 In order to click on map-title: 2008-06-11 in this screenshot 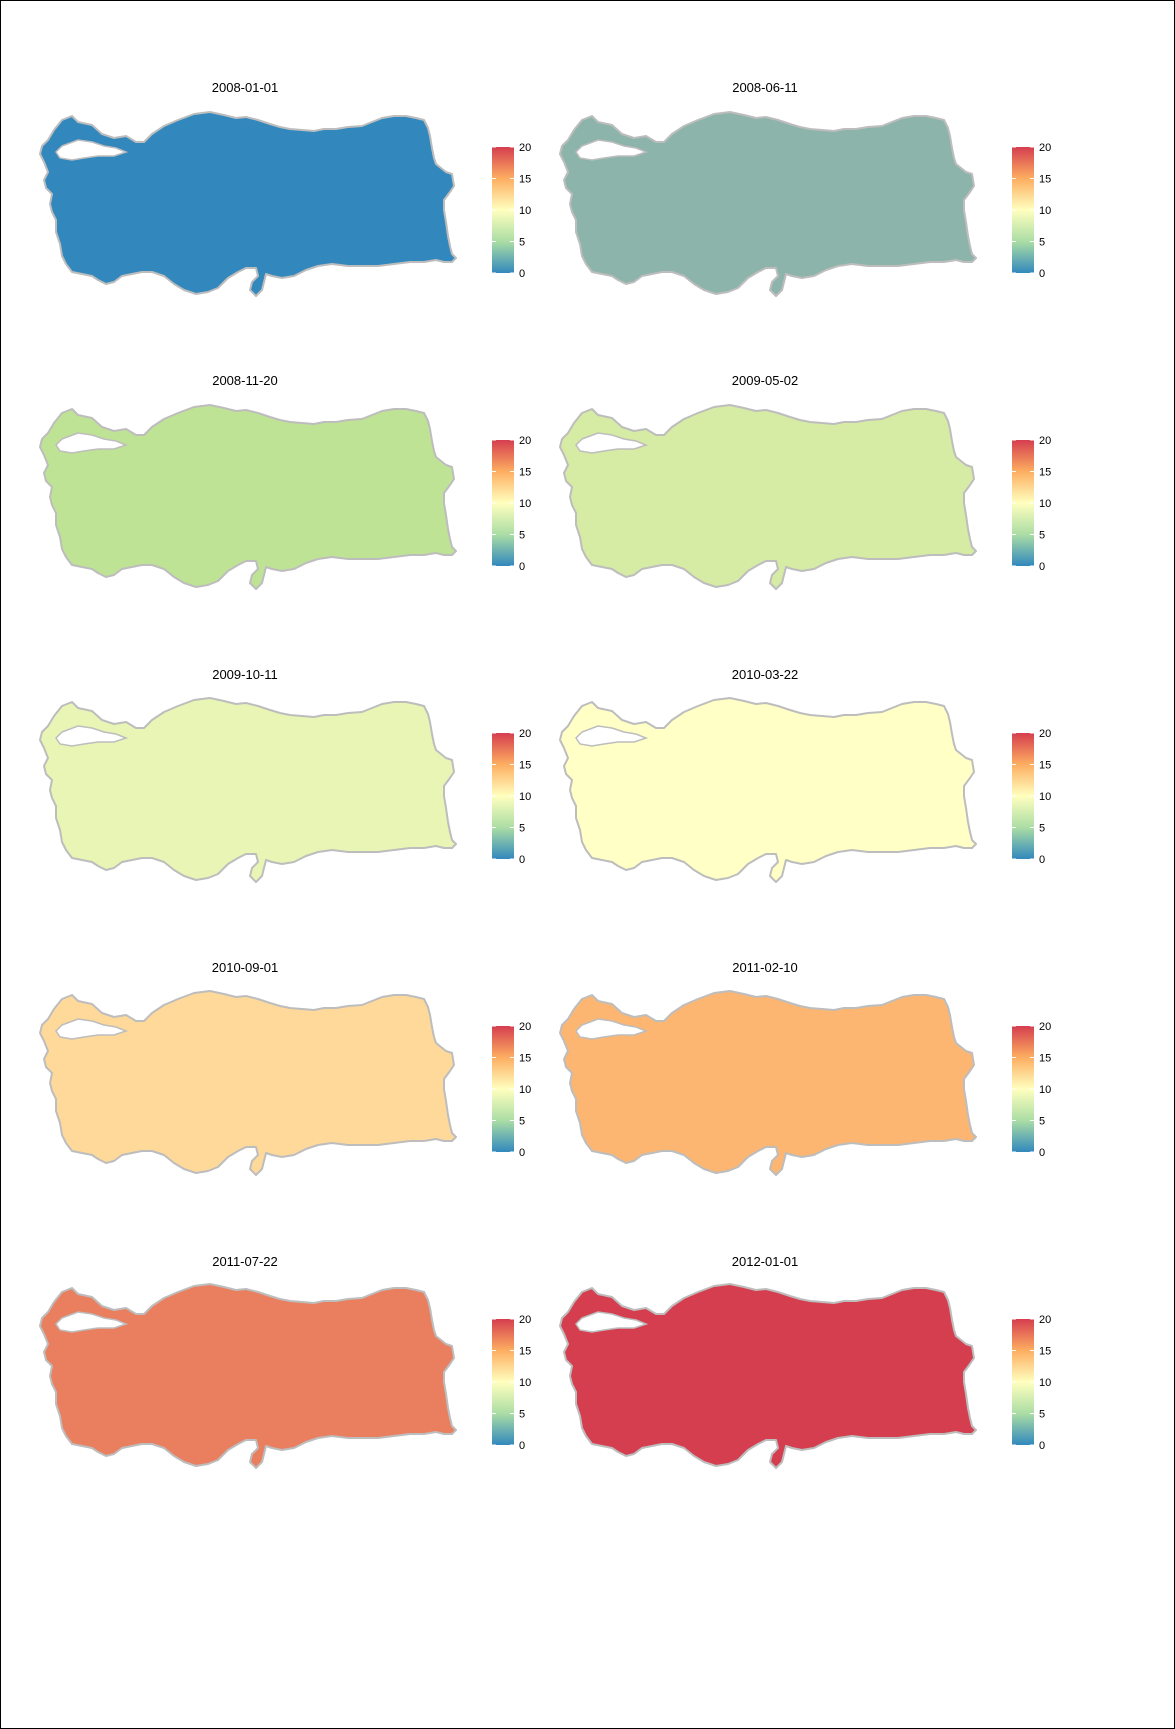, I will do `click(765, 87)`.